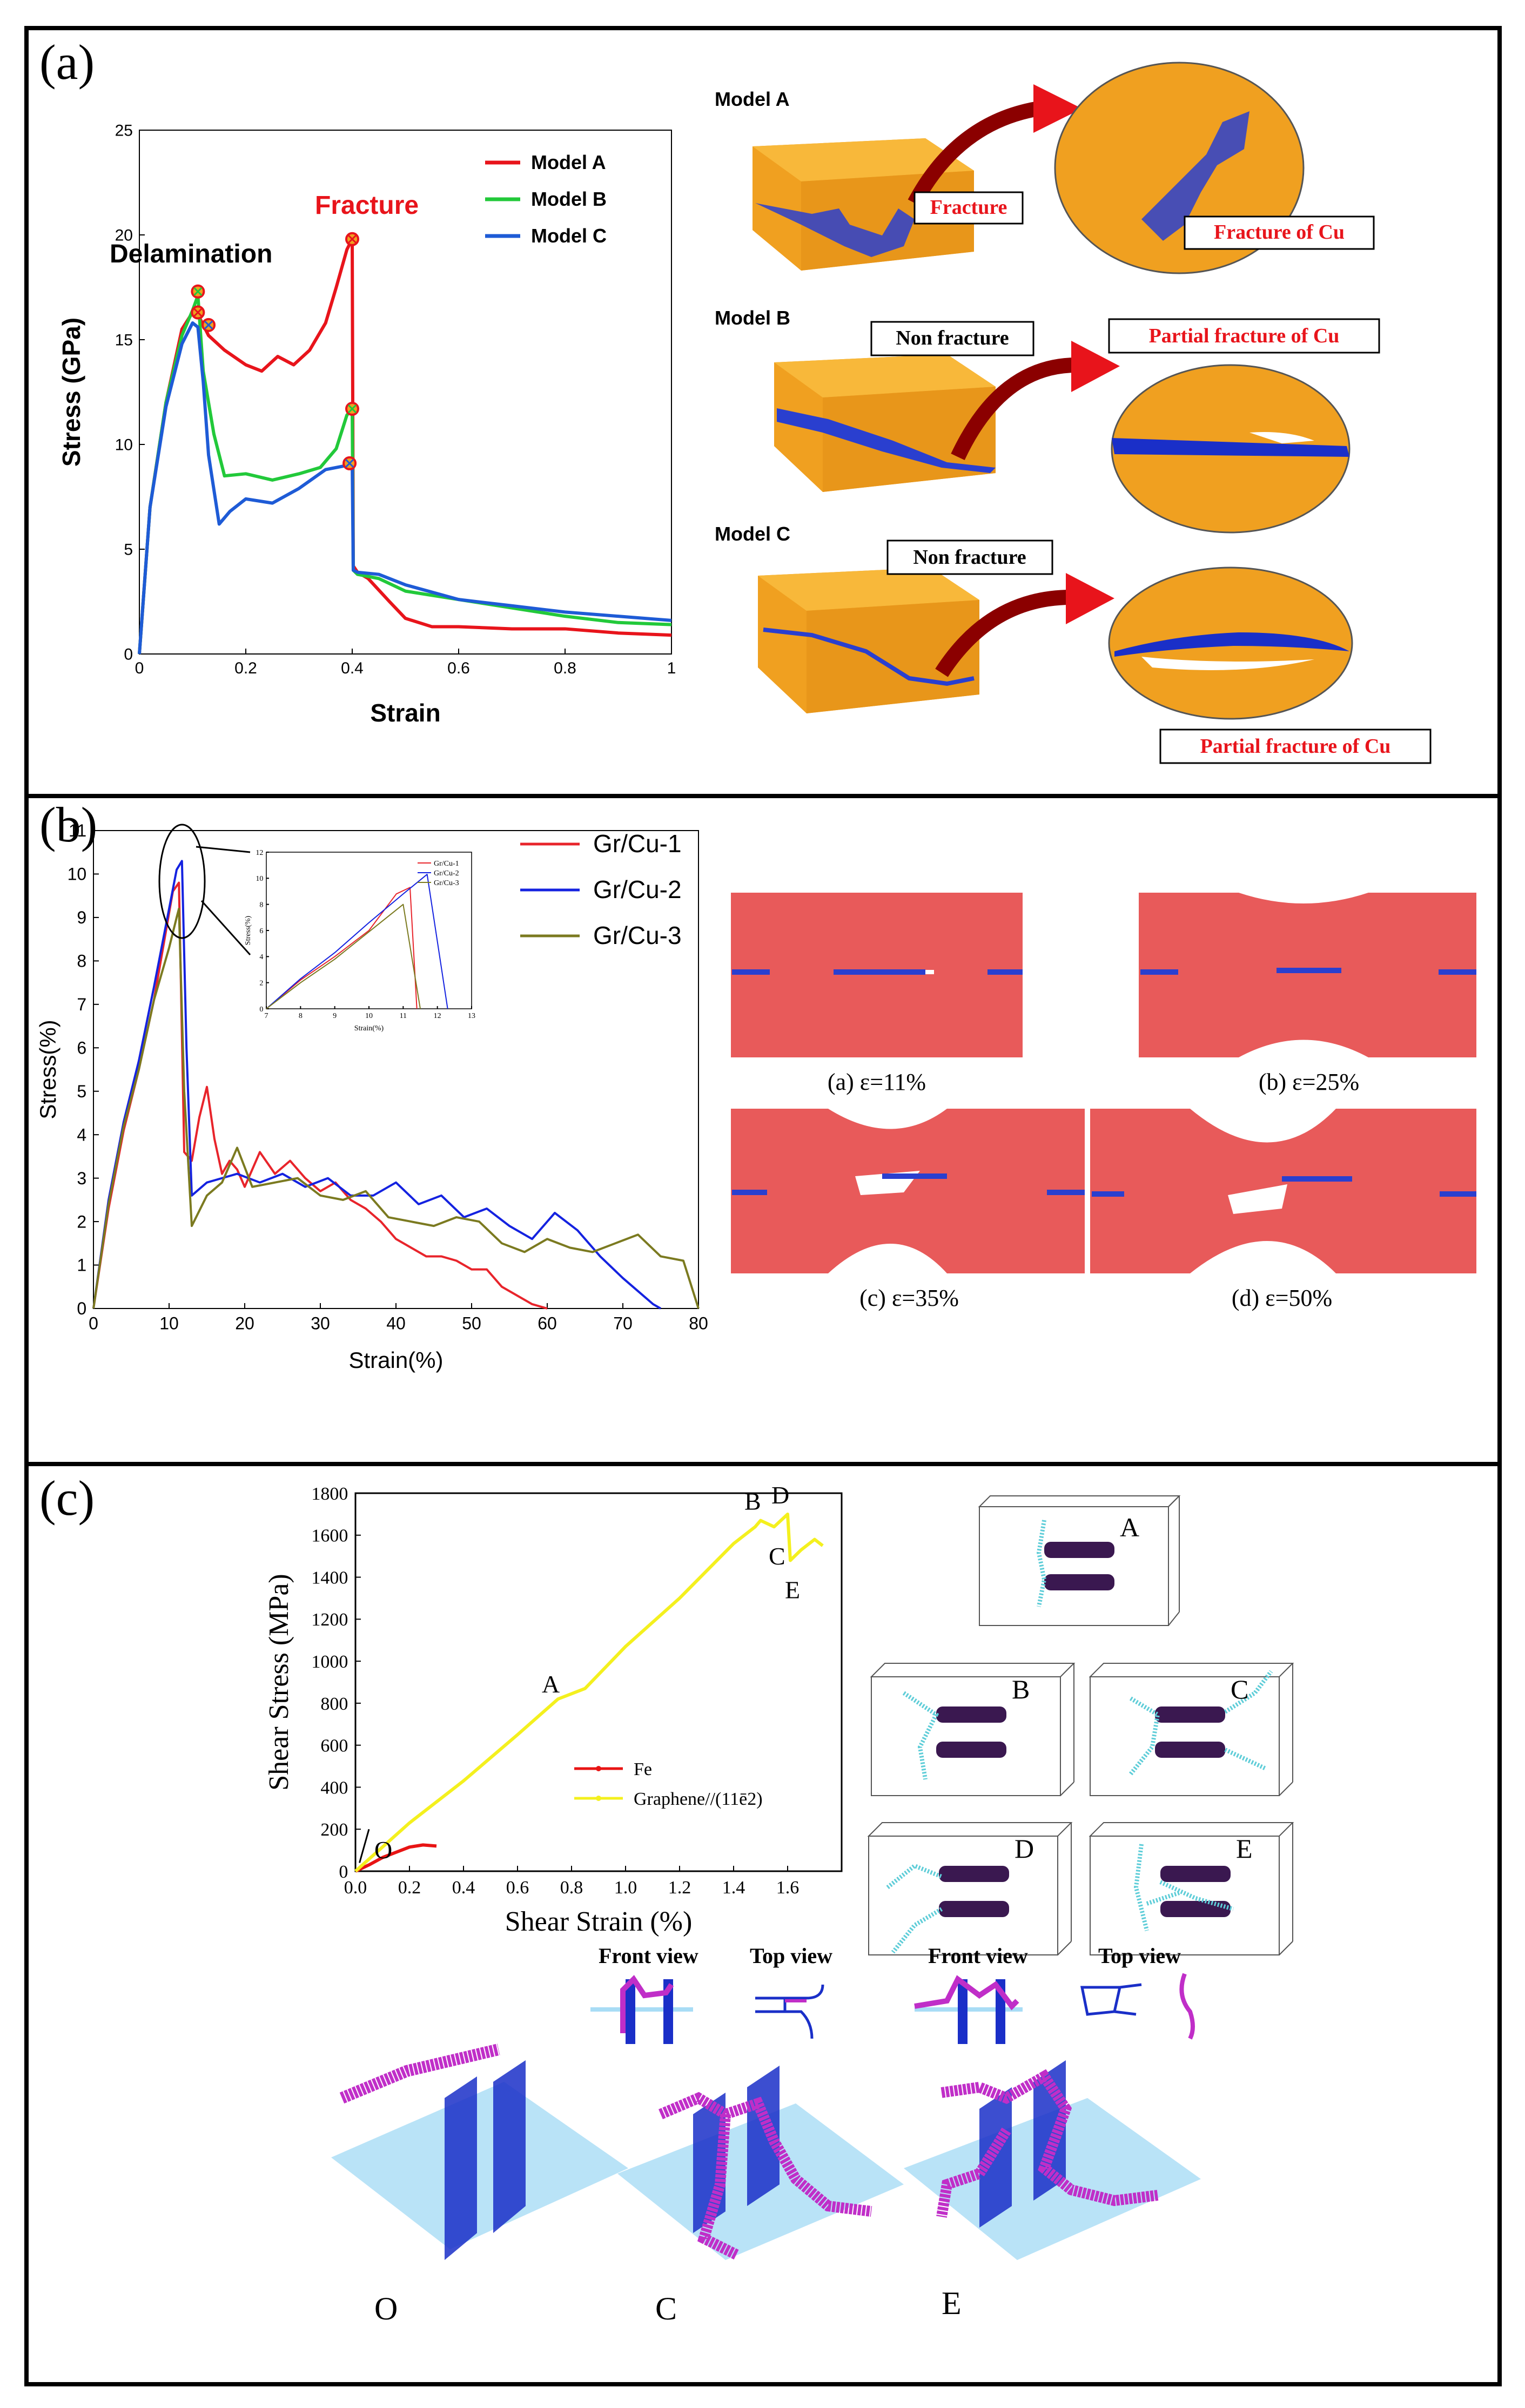 This screenshot has width=1525, height=2408. What do you see at coordinates (446, 864) in the screenshot?
I see `inset-legend-label: Gr/Cu-1` at bounding box center [446, 864].